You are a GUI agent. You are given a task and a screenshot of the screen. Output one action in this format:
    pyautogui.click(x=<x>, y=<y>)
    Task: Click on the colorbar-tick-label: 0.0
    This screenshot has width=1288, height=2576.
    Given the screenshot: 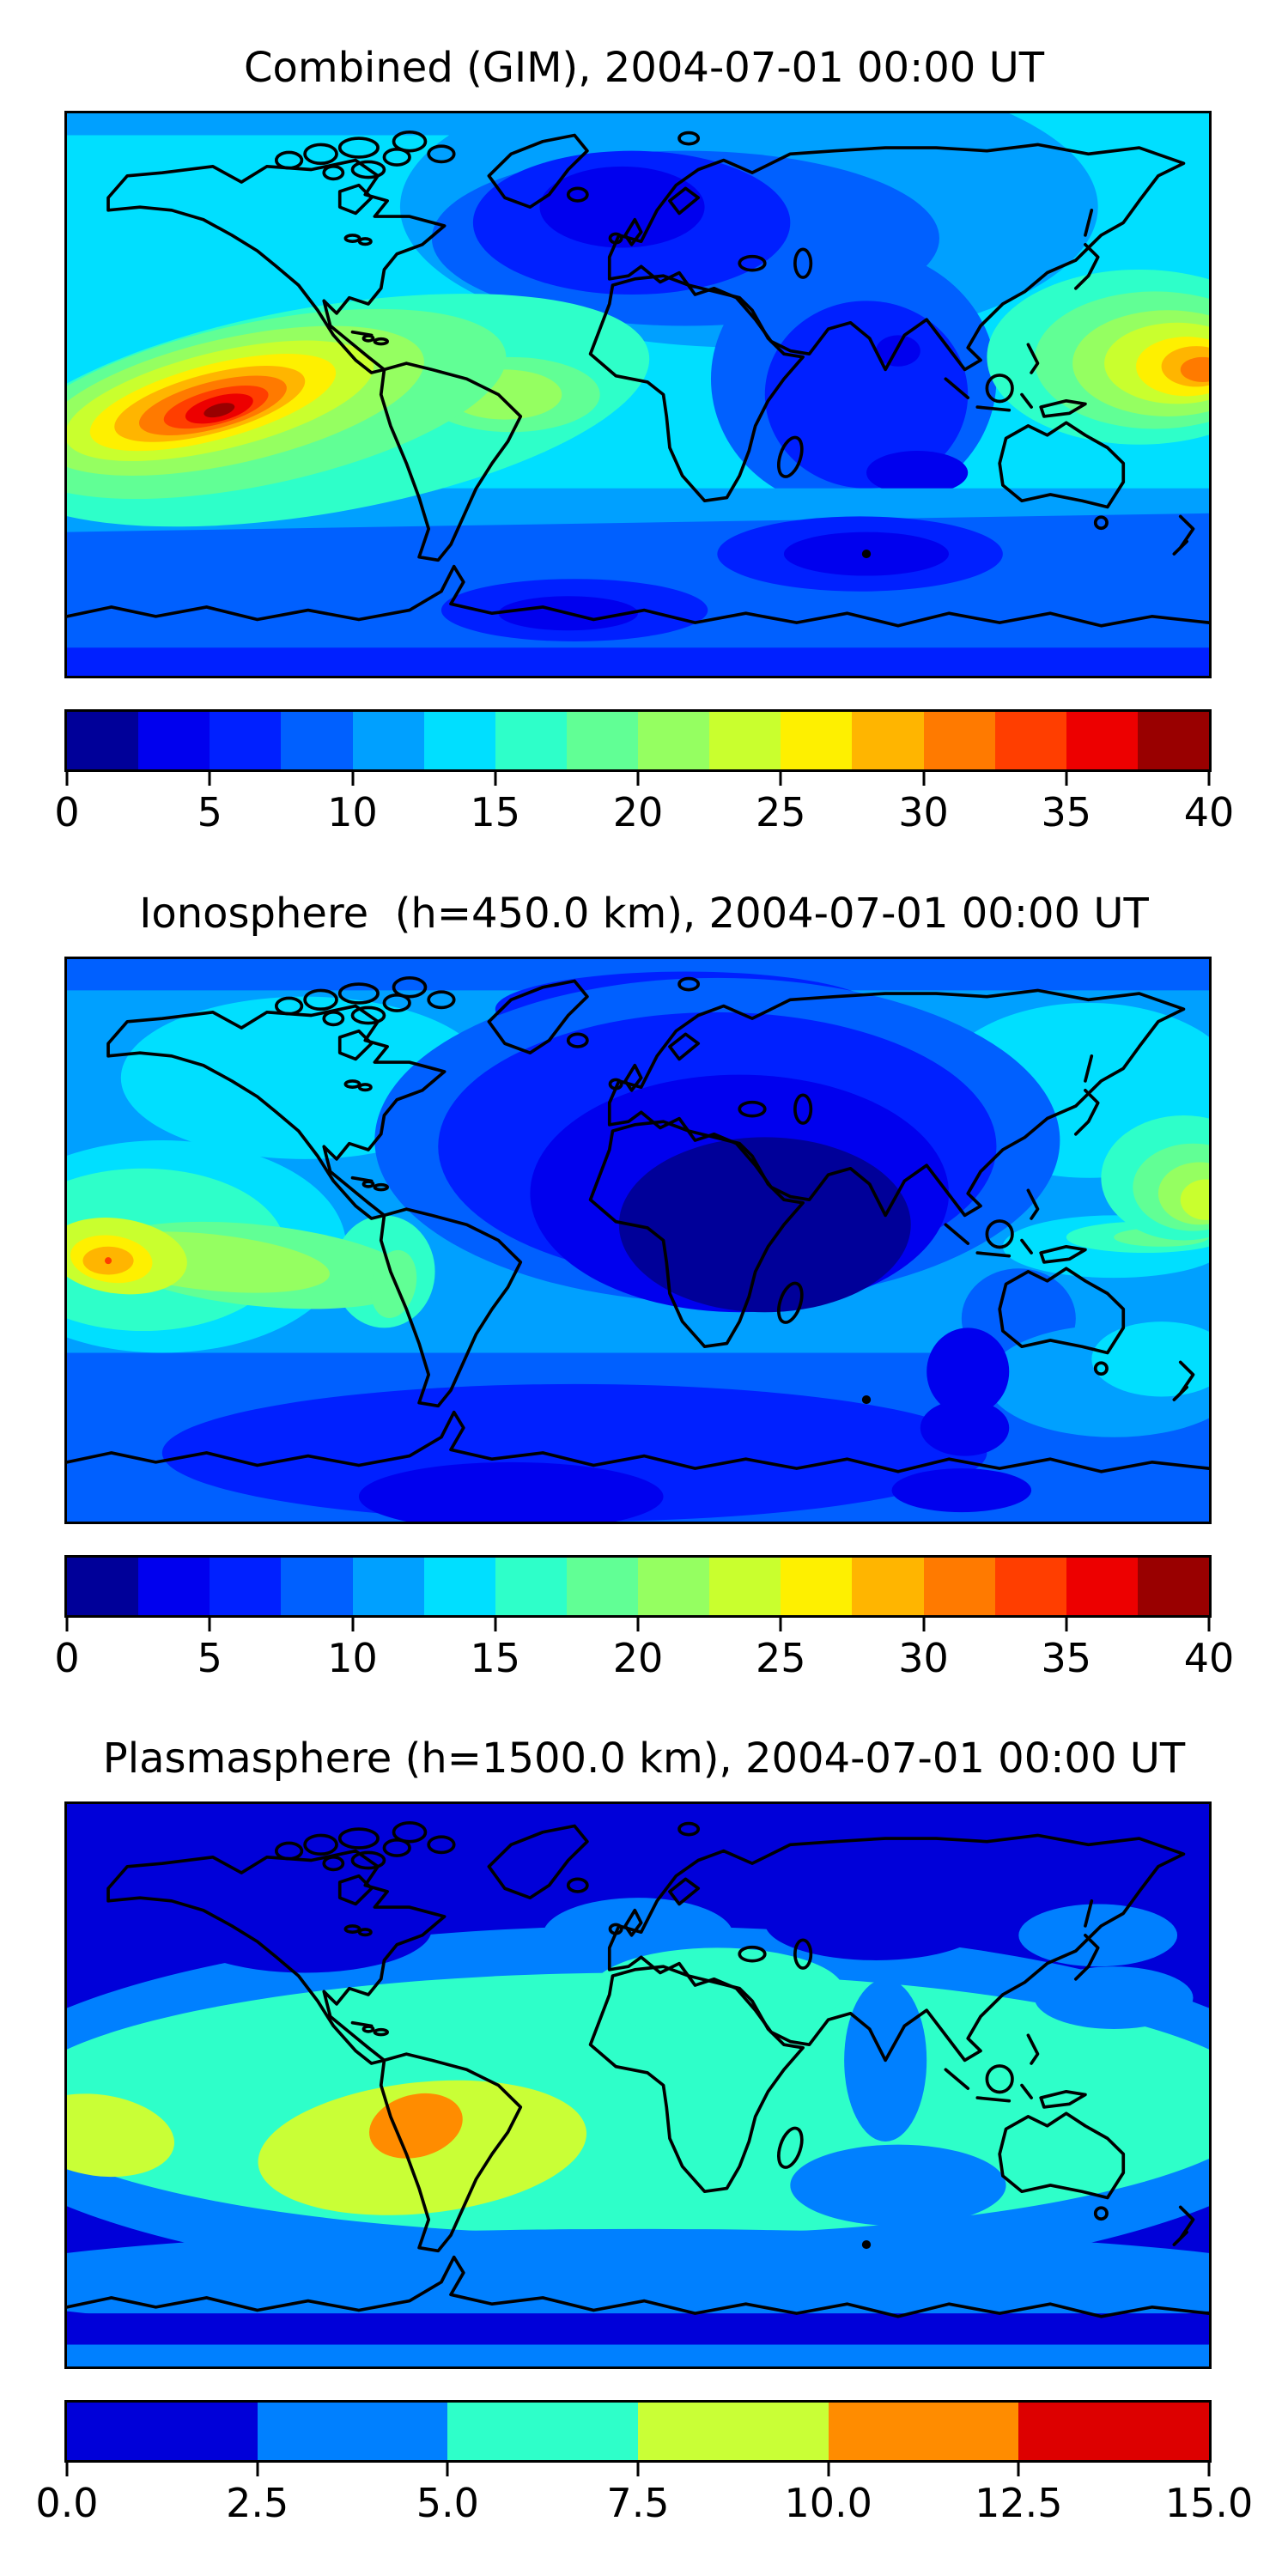 What is the action you would take?
    pyautogui.click(x=67, y=2503)
    